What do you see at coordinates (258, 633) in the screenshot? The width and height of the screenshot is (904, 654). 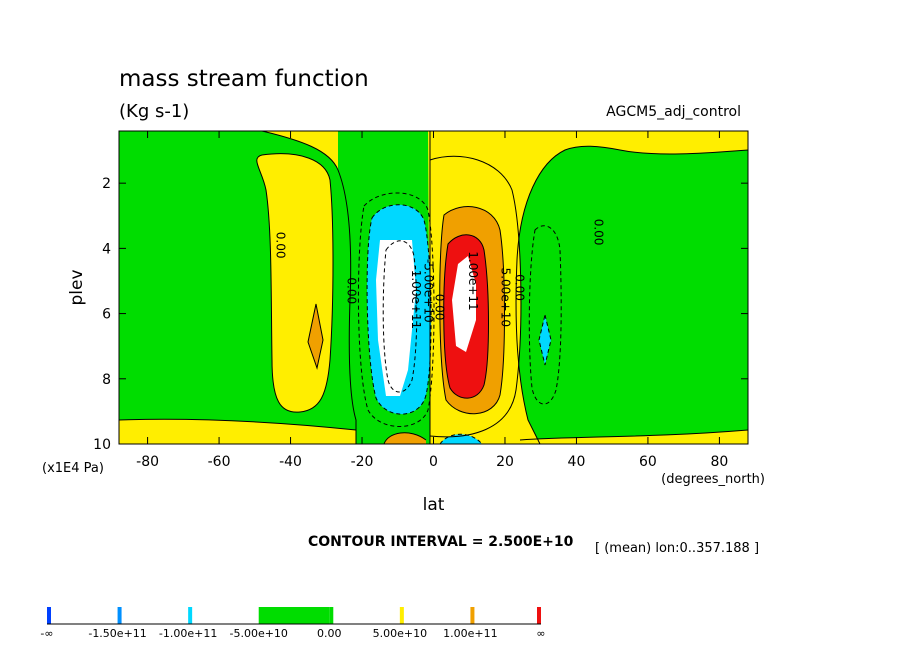 I see `legend-label: -5.00e+10` at bounding box center [258, 633].